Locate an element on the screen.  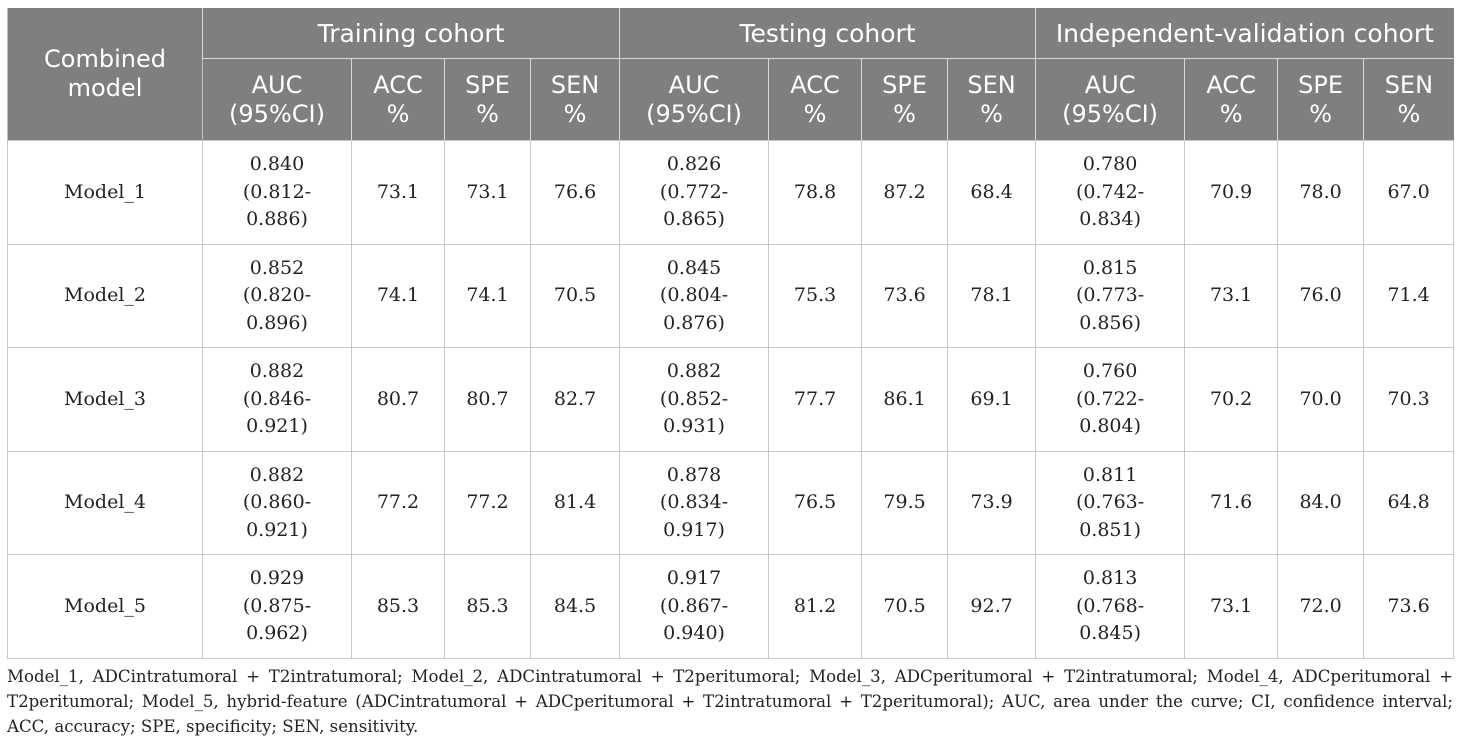
validation-ci-upper: 0.856) is located at coordinates (1110, 322).